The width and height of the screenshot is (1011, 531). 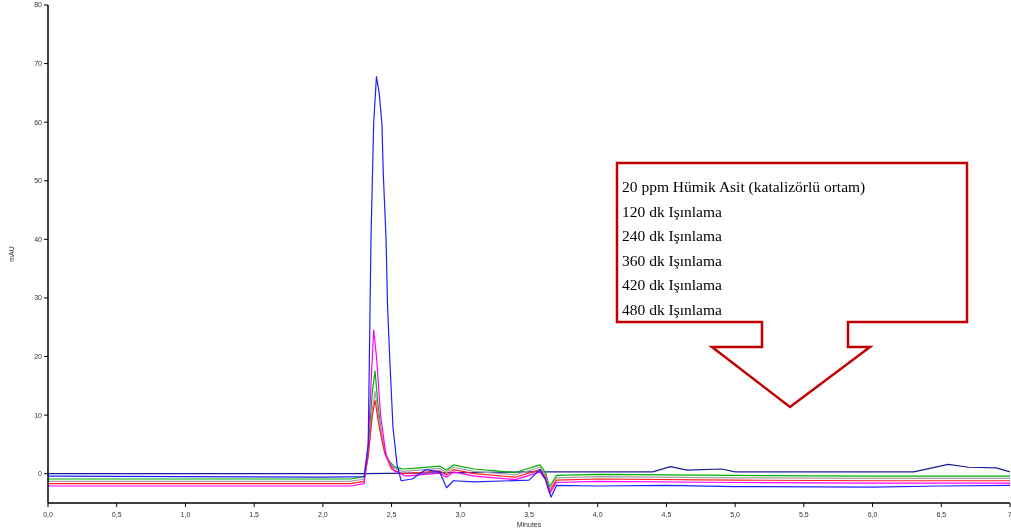 I want to click on annotation: 240 dk Işınlama, so click(x=672, y=236).